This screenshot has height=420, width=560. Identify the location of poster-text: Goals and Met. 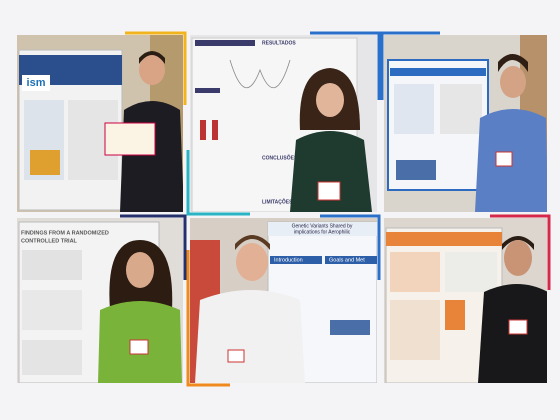
(347, 260).